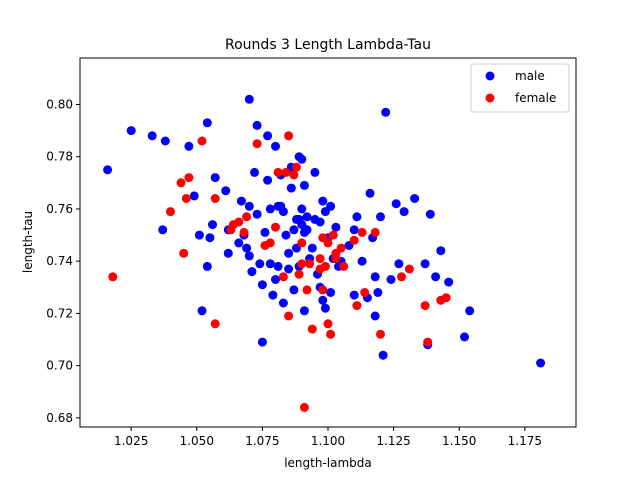 This screenshot has width=640, height=480. I want to click on y-tick-label: 0.68, so click(59, 418).